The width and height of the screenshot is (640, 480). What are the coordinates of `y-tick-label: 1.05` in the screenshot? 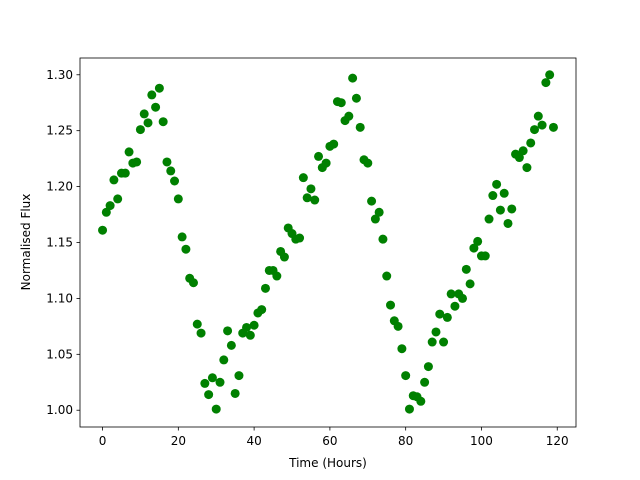 It's located at (59, 354).